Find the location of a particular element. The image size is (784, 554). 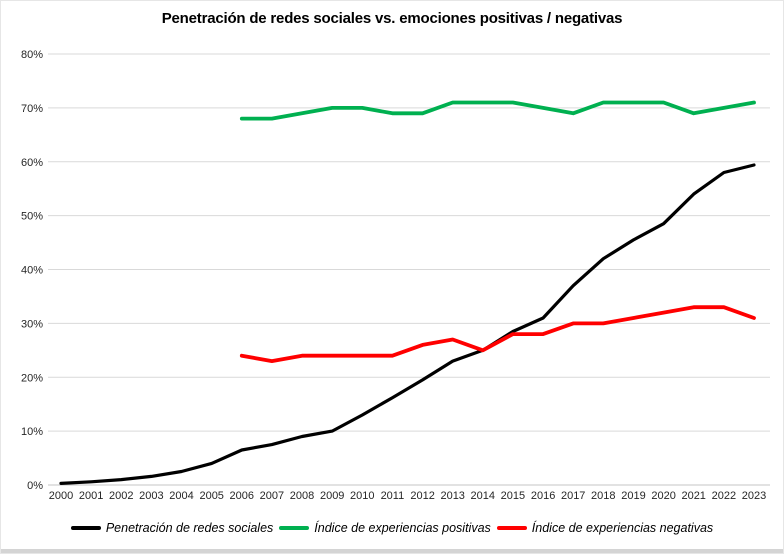

legend-label-positivas: Índice de experiencias positivas is located at coordinates (402, 528).